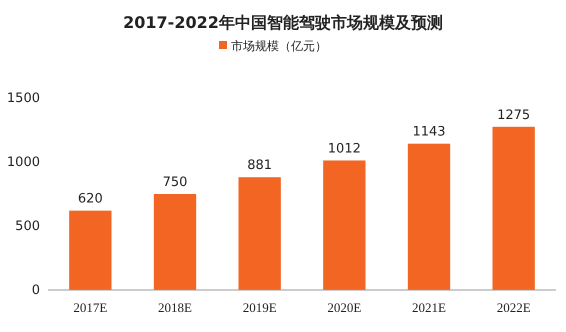 The width and height of the screenshot is (566, 332). Describe the element at coordinates (23, 98) in the screenshot. I see `y-tick-label: 1500` at that location.